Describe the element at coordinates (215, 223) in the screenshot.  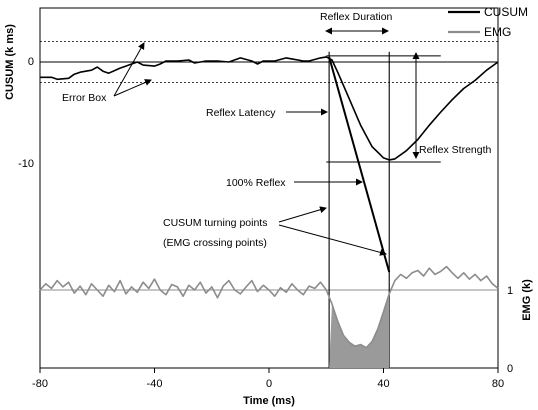
I see `annotation-cusum-turning-points: CUSUM turning points` at that location.